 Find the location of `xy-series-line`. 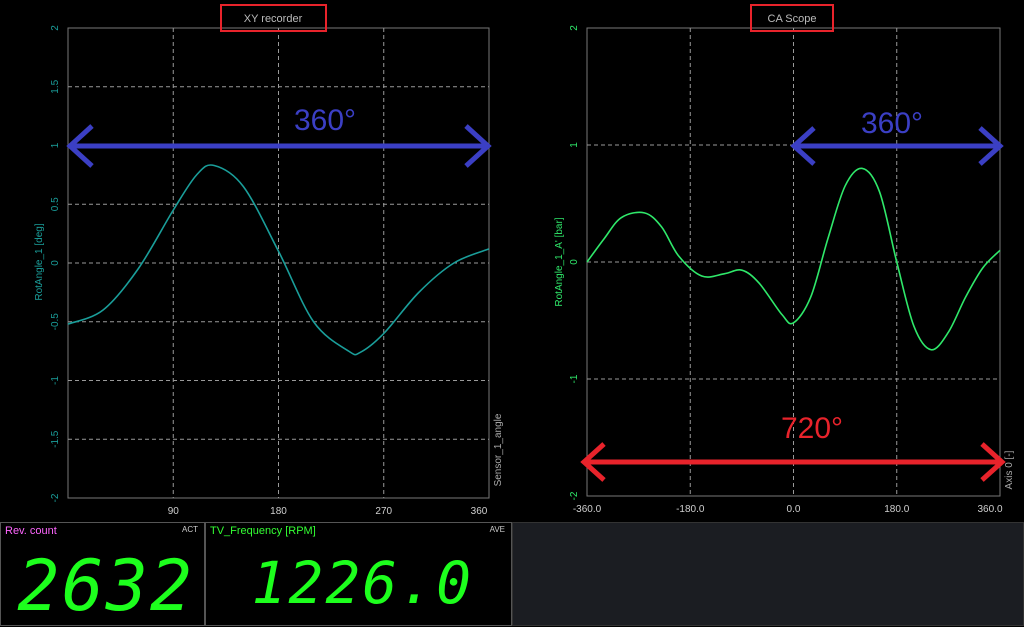

xy-series-line is located at coordinates (278, 260).